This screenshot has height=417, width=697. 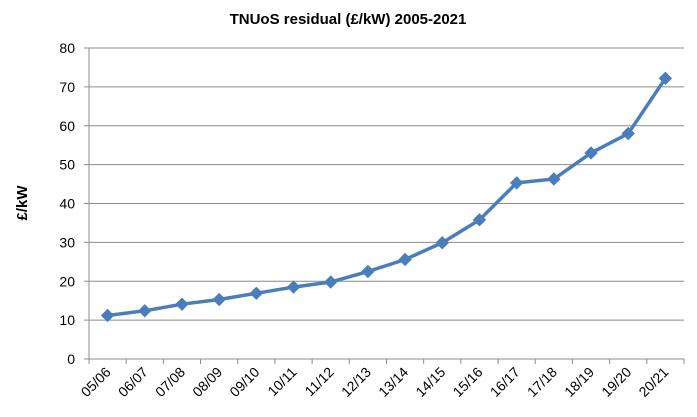 I want to click on x-tick-label: 17/18, so click(x=542, y=382).